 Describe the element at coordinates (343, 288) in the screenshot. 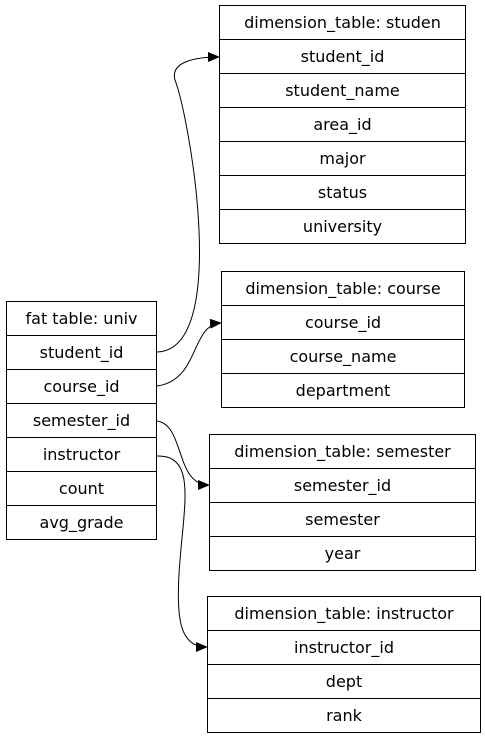

I see `course-table-title: dimension_table: course` at that location.